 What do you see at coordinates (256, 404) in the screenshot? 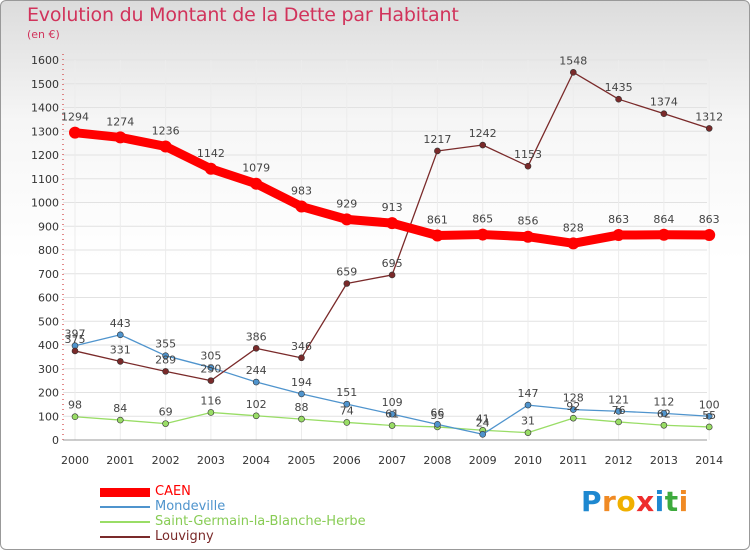
I see `data-label: 102` at bounding box center [256, 404].